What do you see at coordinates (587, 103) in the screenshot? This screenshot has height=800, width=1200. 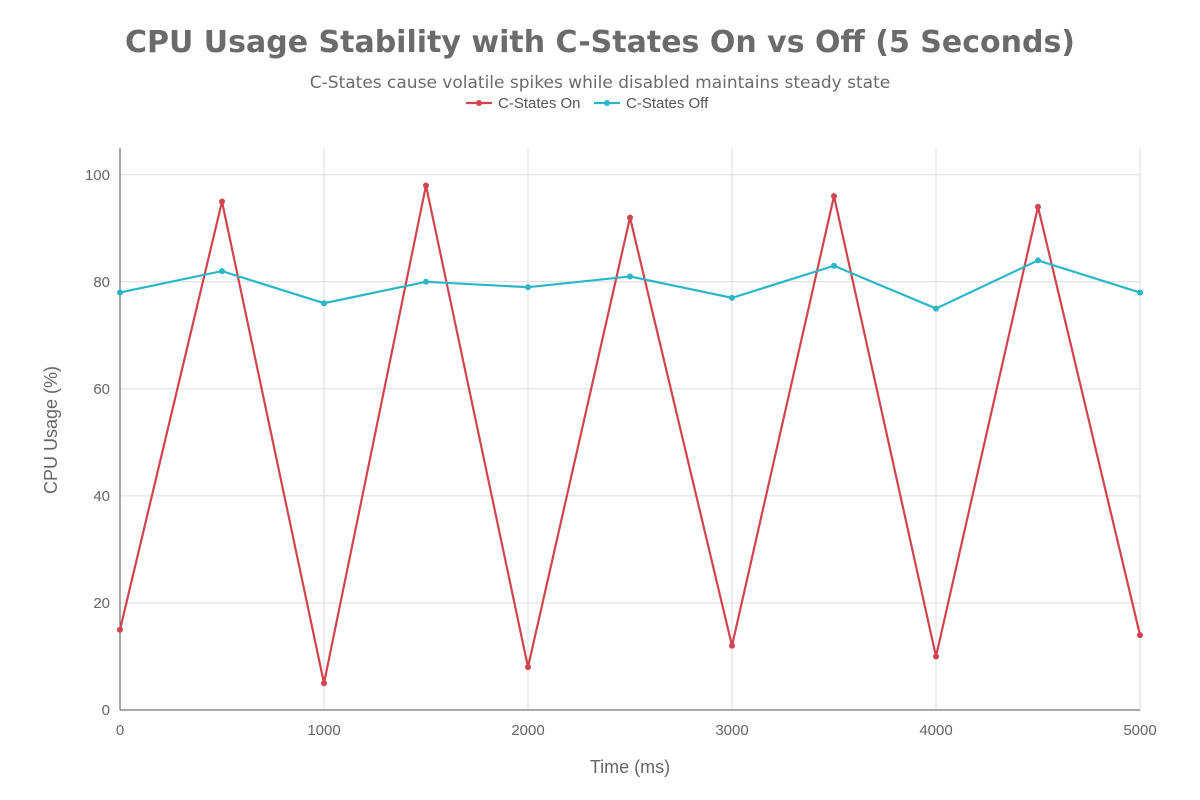 I see `legend: C-States On C-States Off` at bounding box center [587, 103].